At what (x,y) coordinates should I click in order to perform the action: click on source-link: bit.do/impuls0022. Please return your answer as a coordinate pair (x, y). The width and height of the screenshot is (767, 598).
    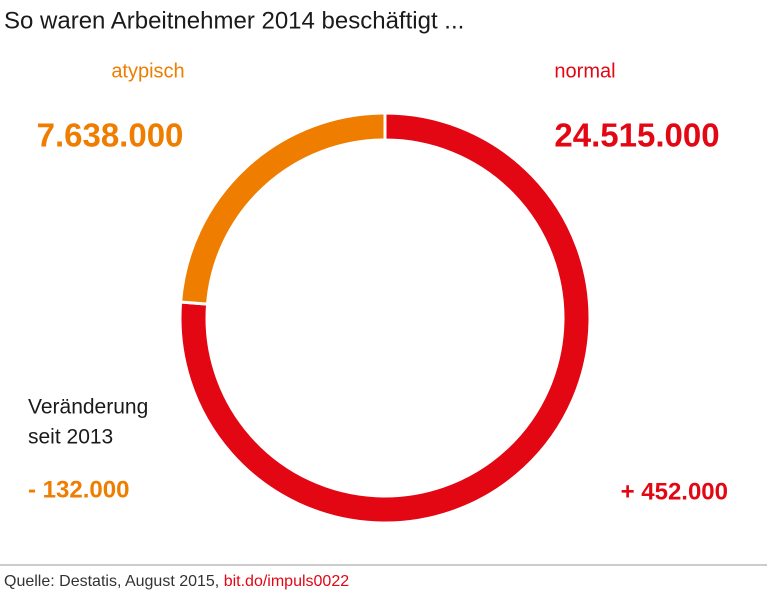
    Looking at the image, I should click on (287, 581).